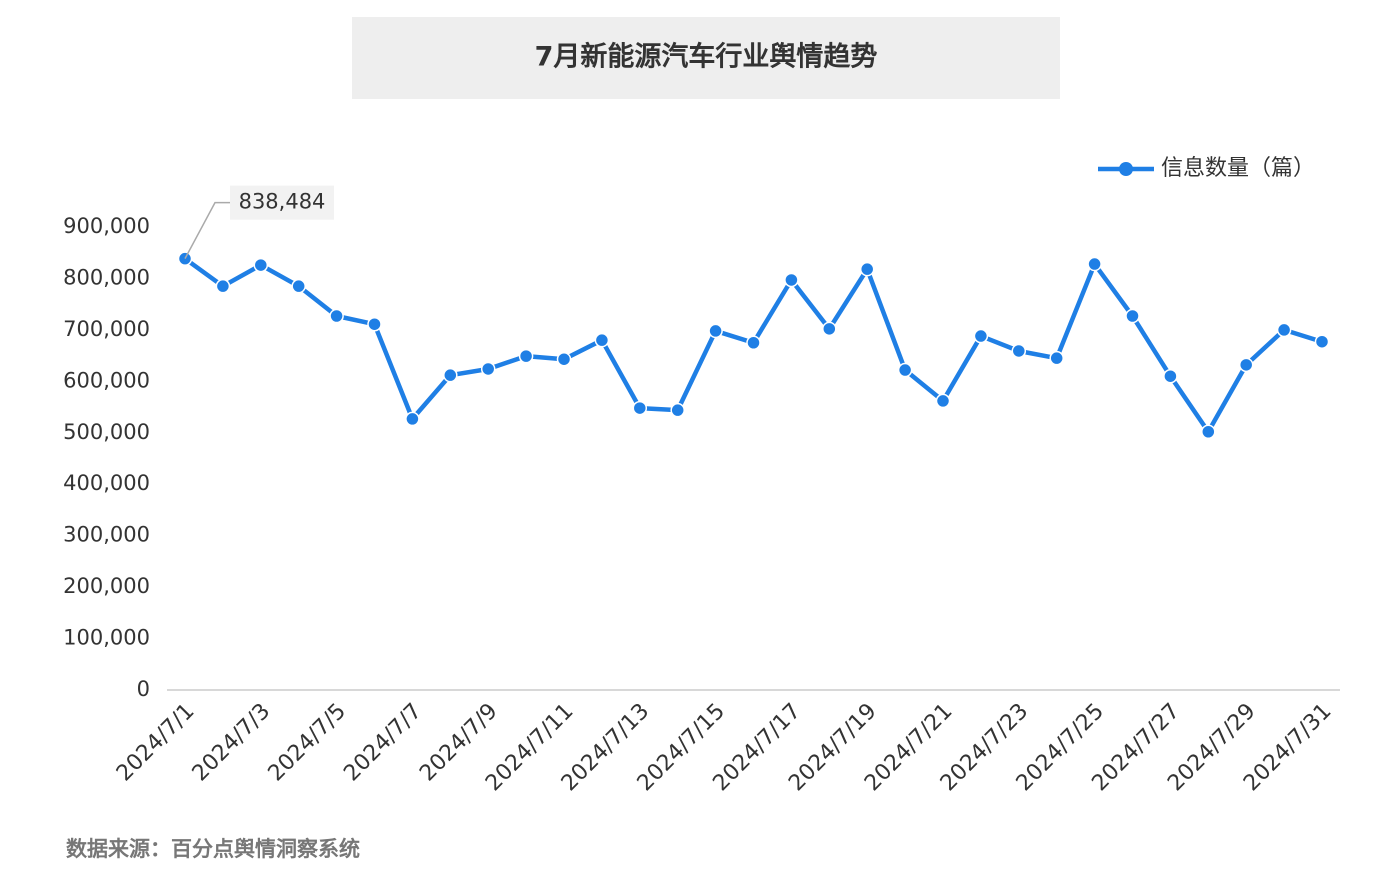  What do you see at coordinates (106, 638) in the screenshot?
I see `y-tick-label: 100,000` at bounding box center [106, 638].